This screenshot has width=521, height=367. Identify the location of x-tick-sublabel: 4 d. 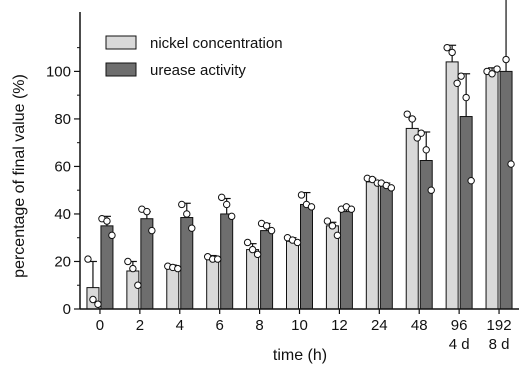
(459, 344).